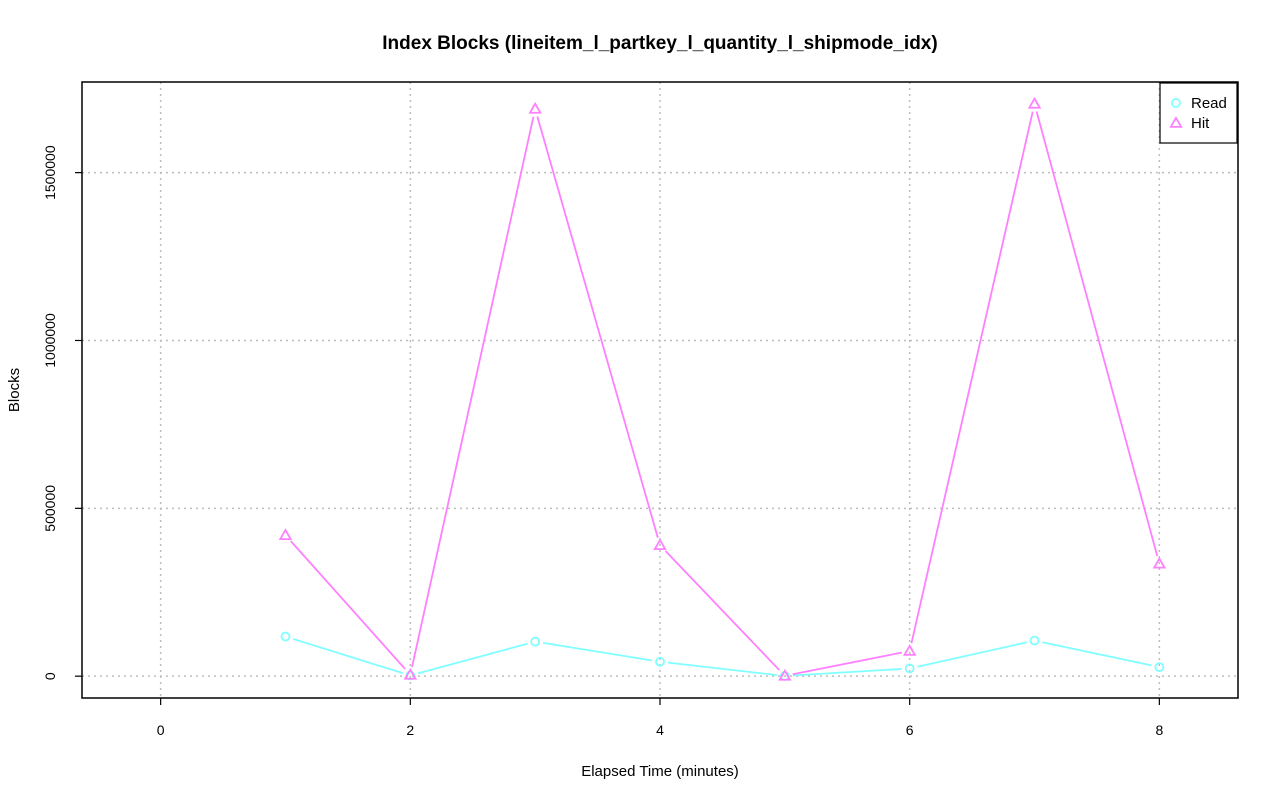 The image size is (1280, 801). What do you see at coordinates (1159, 730) in the screenshot?
I see `x-tick-label: 8` at bounding box center [1159, 730].